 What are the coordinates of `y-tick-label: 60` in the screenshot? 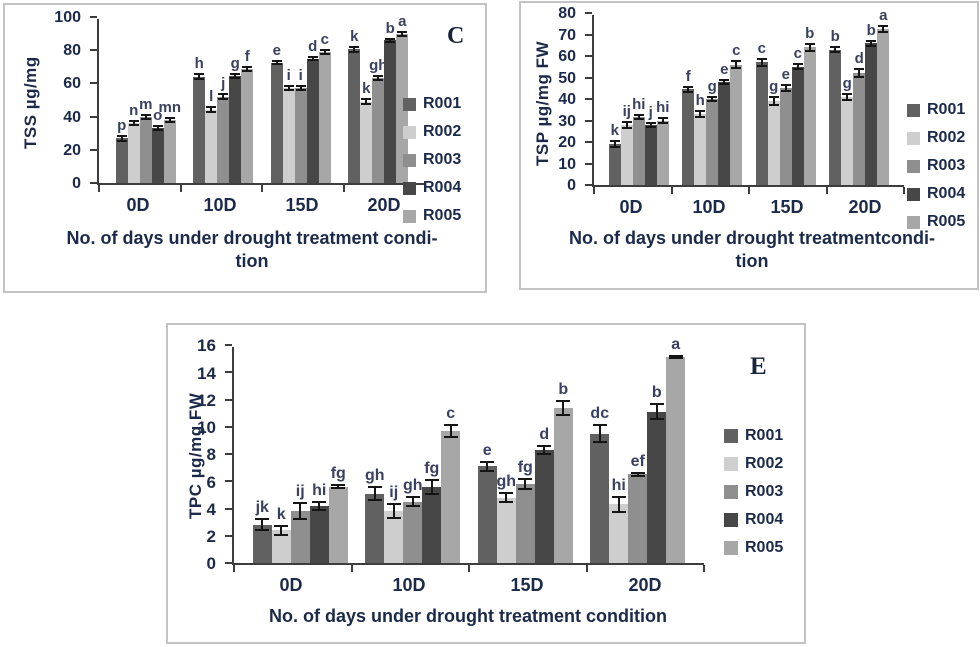 It's located at (567, 57).